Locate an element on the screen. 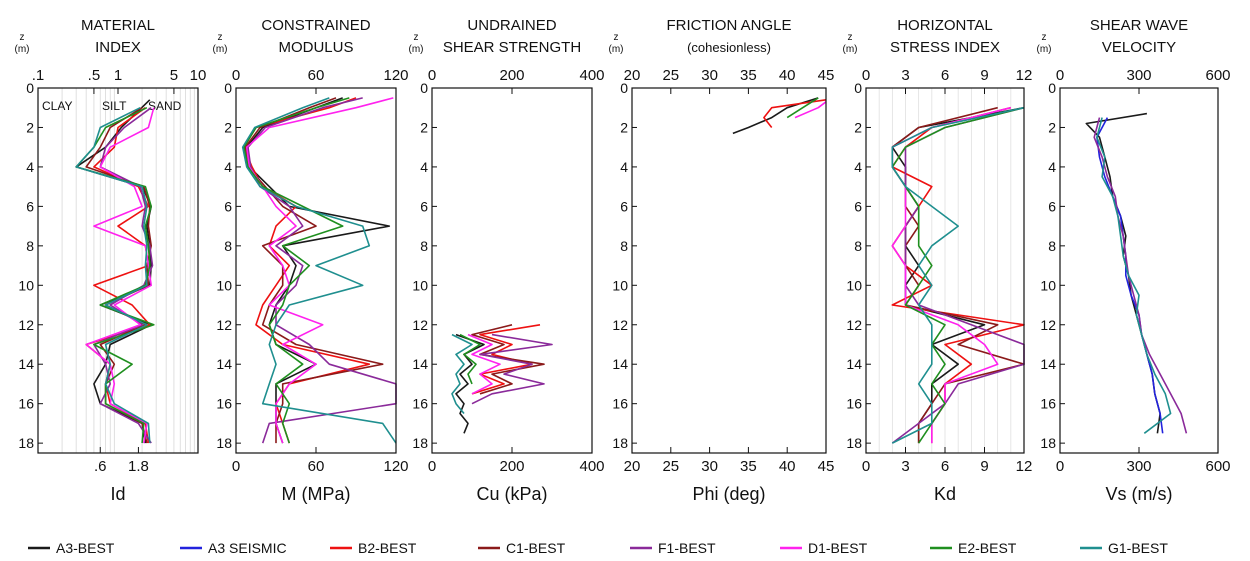  panel-title-line1: MATERIAL is located at coordinates (118, 25).